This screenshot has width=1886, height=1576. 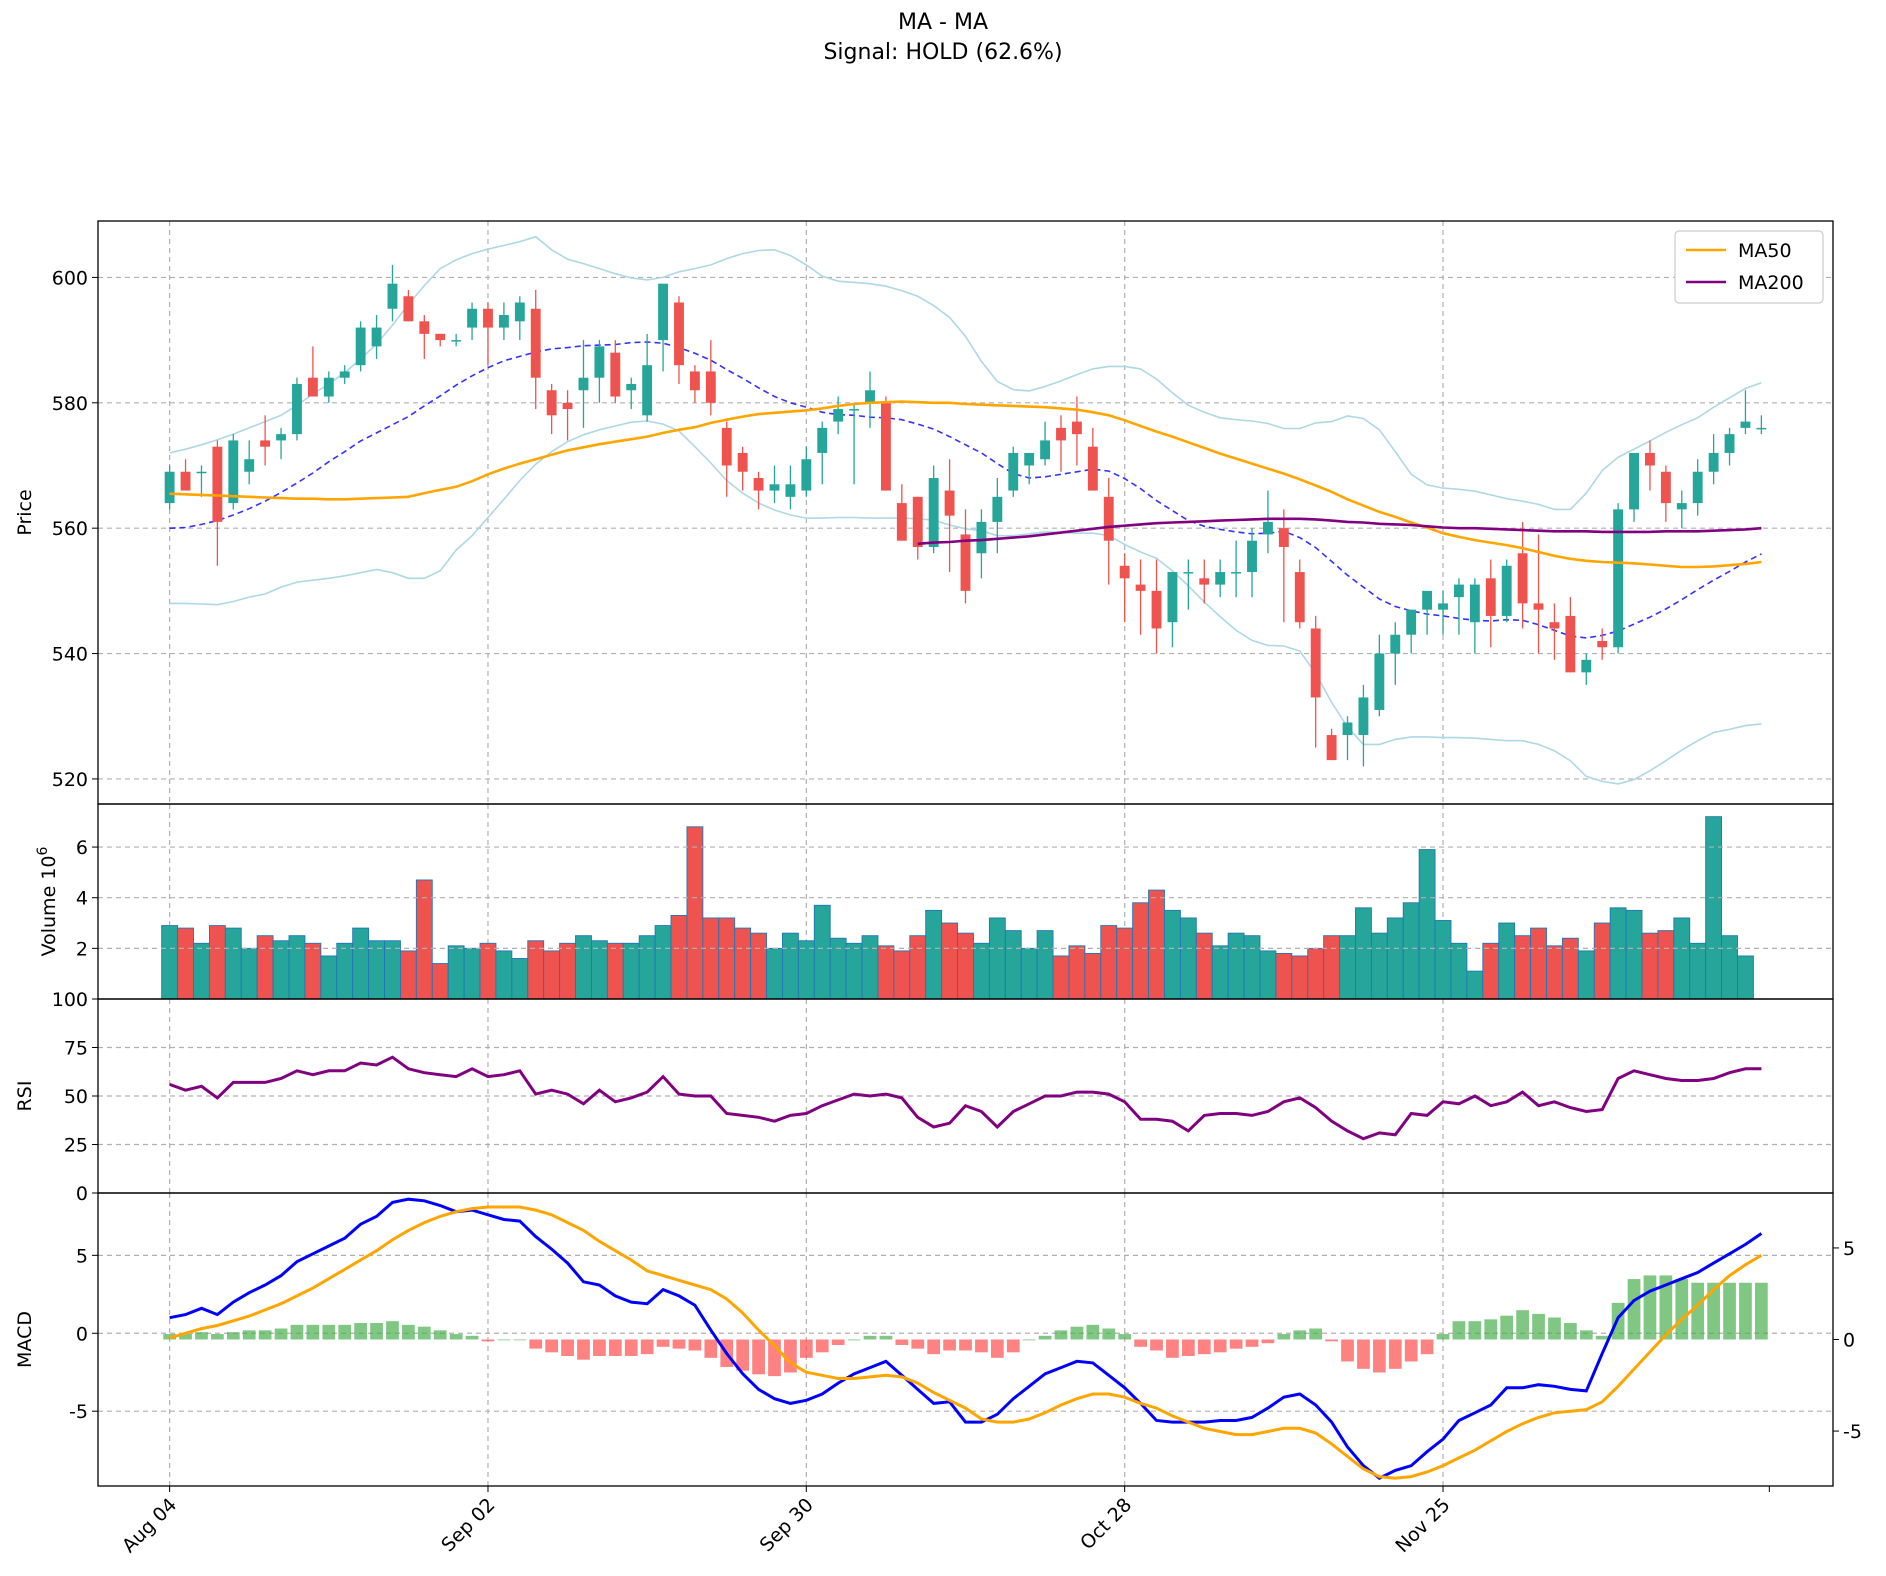 I want to click on ma50-line, so click(x=965, y=484).